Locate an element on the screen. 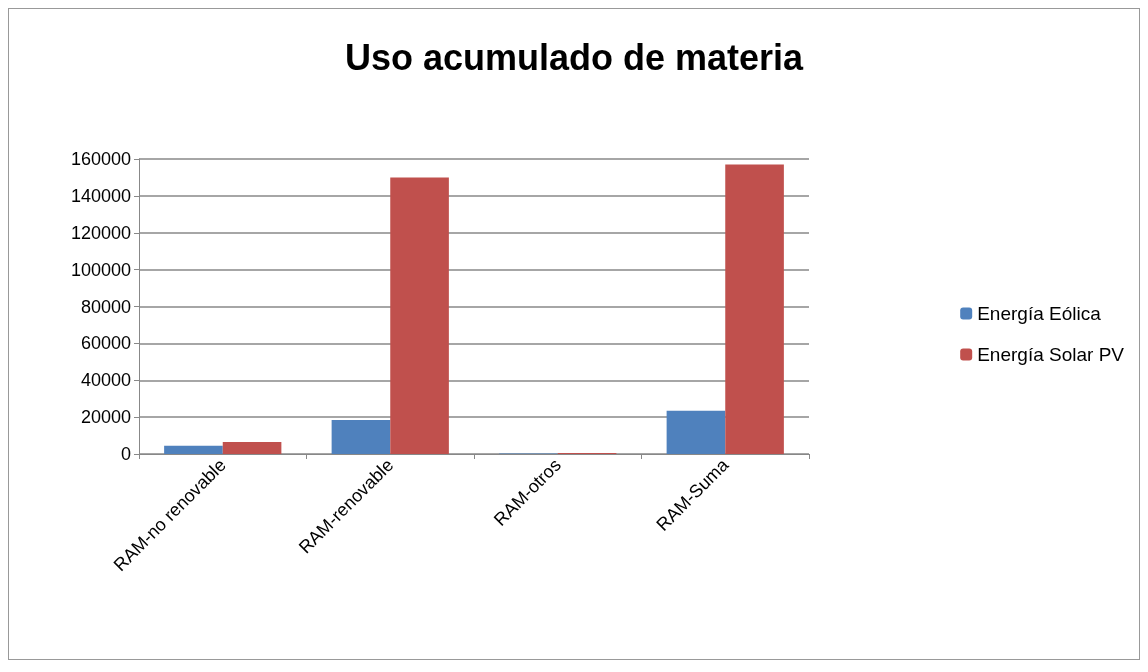  y-tick-label: 20000 is located at coordinates (105, 417).